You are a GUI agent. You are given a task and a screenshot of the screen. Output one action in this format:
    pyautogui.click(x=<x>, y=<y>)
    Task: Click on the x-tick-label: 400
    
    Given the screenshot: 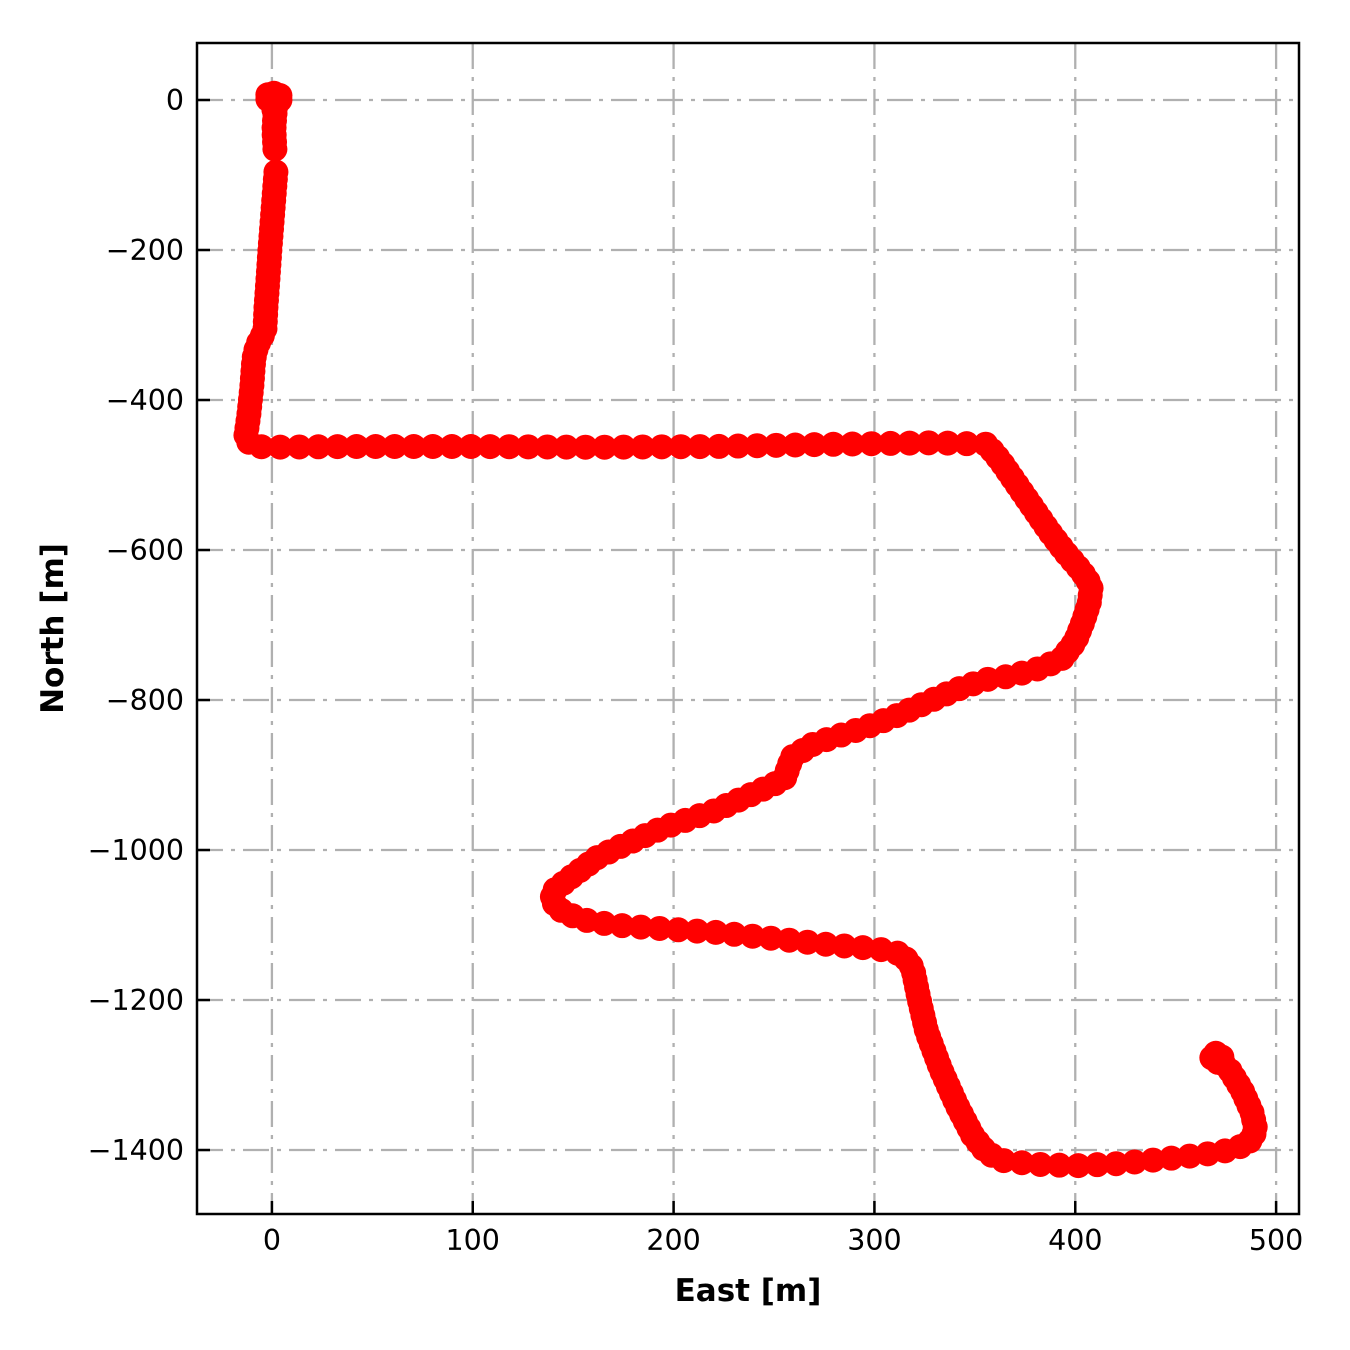 What is the action you would take?
    pyautogui.click(x=1075, y=1240)
    